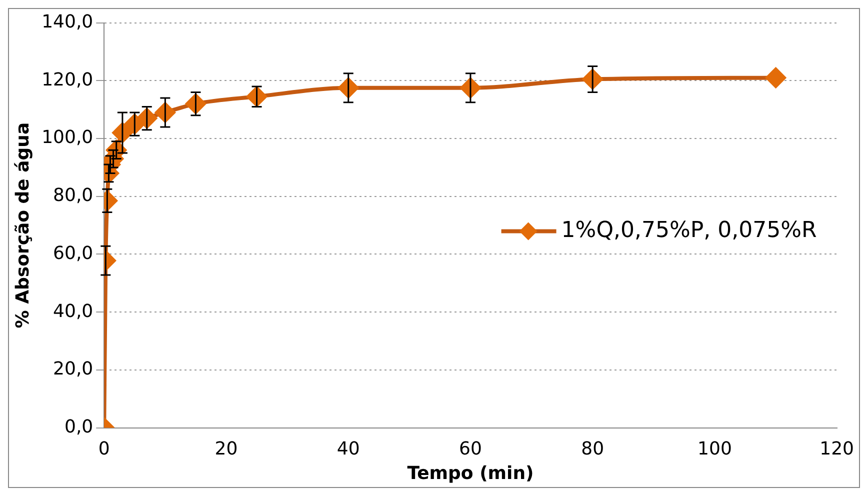  What do you see at coordinates (68, 79) in the screenshot?
I see `y-tick-label: 120,0` at bounding box center [68, 79].